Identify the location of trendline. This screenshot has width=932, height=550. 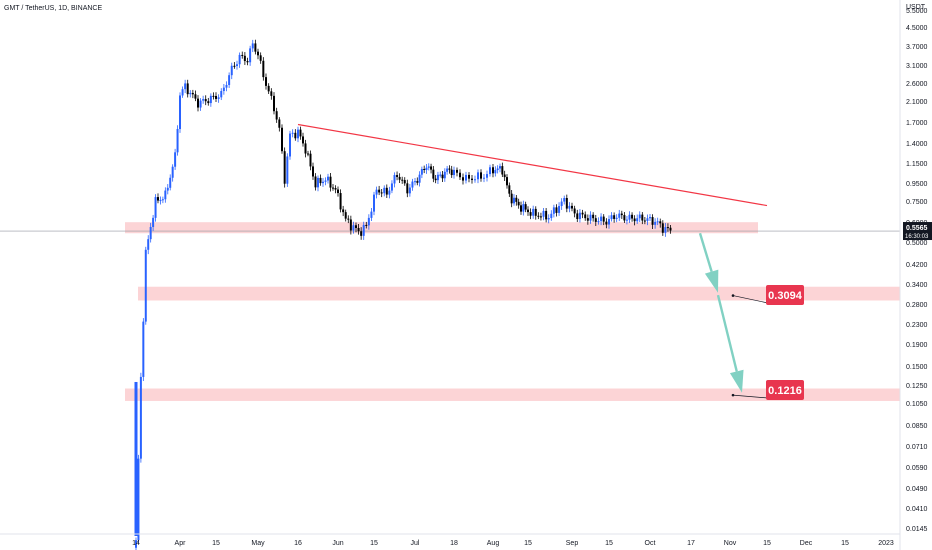
(532, 165).